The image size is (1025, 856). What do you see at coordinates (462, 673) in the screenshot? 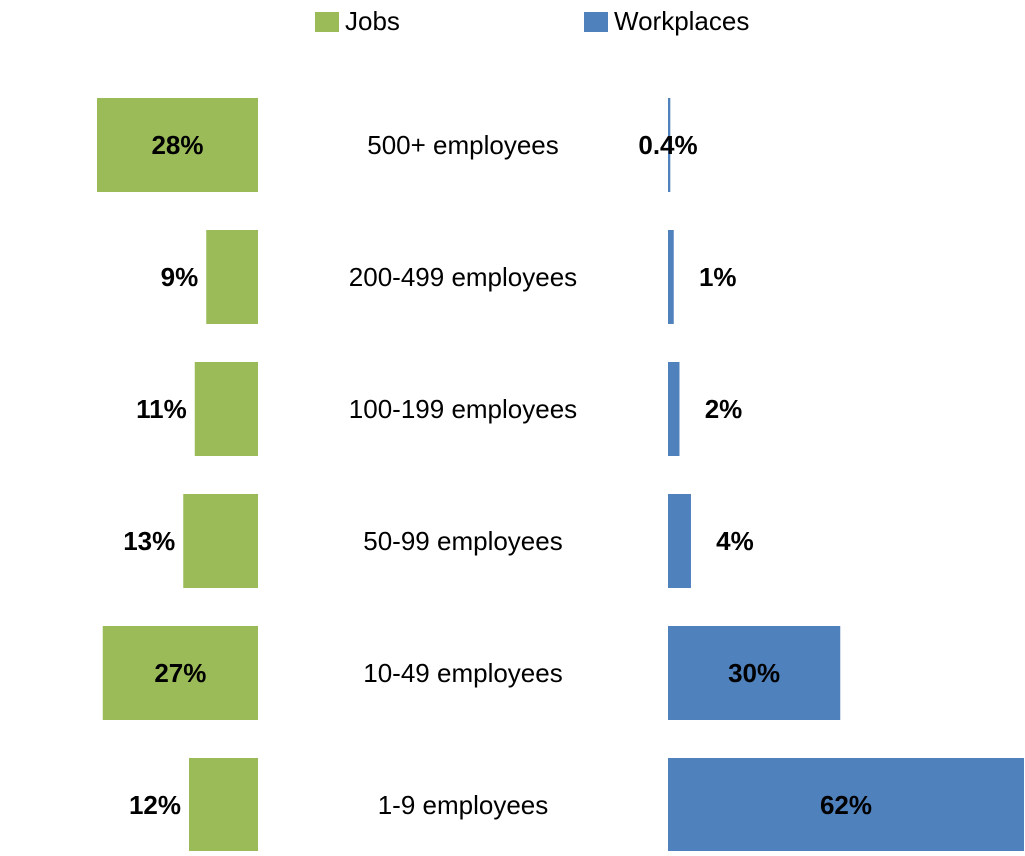
I see `category-label-4: 10-49 employees` at bounding box center [462, 673].